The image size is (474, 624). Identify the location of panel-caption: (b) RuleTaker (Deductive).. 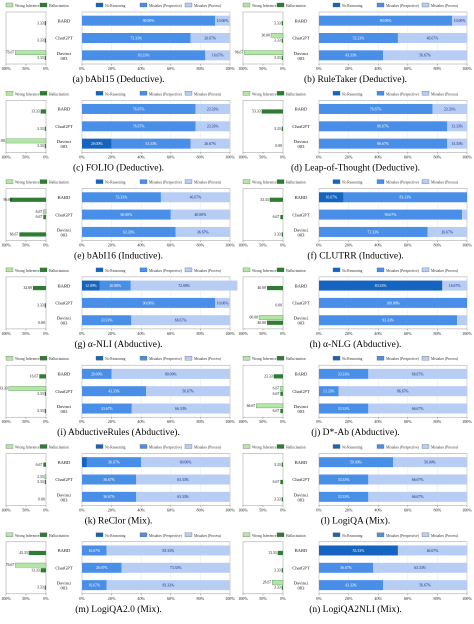
(355, 79).